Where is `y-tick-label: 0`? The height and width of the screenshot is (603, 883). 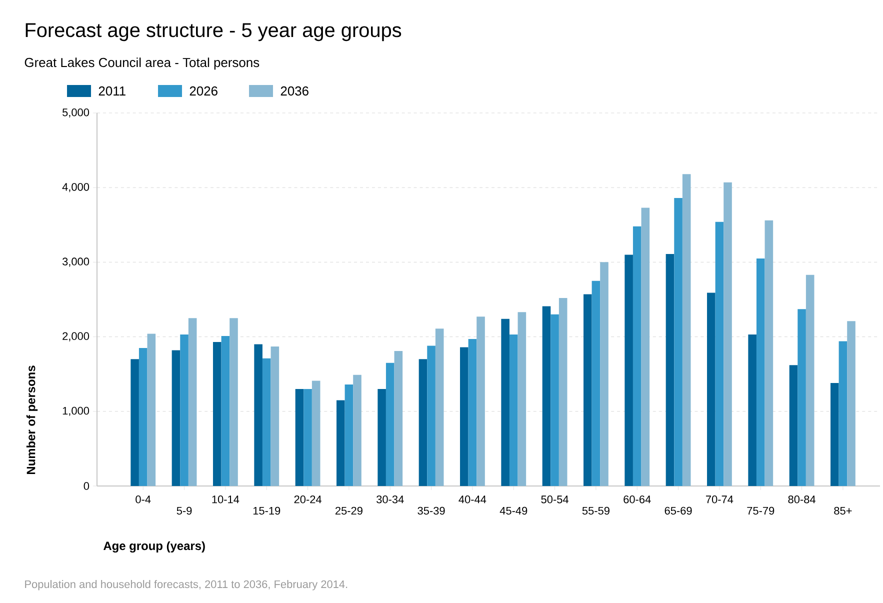 y-tick-label: 0 is located at coordinates (87, 486).